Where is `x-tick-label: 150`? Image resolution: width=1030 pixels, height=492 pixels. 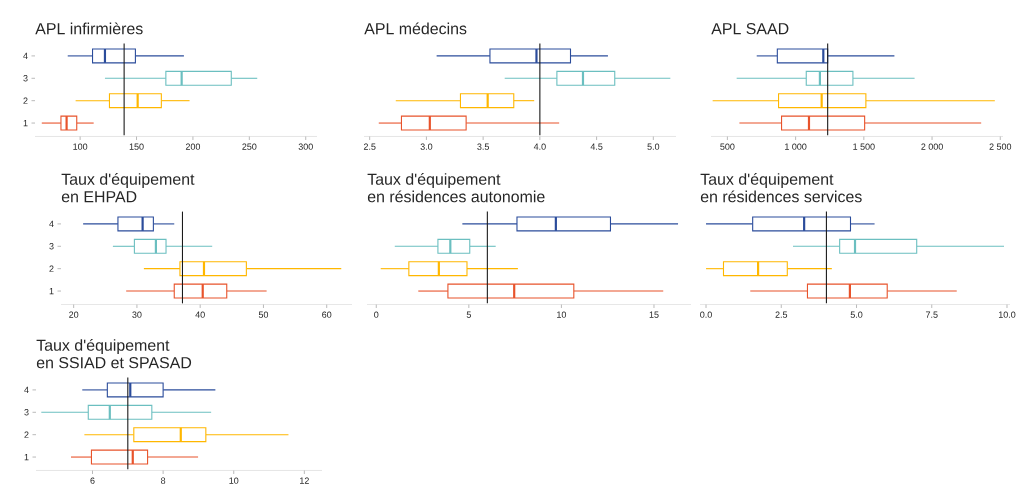 x-tick-label: 150 is located at coordinates (136, 146).